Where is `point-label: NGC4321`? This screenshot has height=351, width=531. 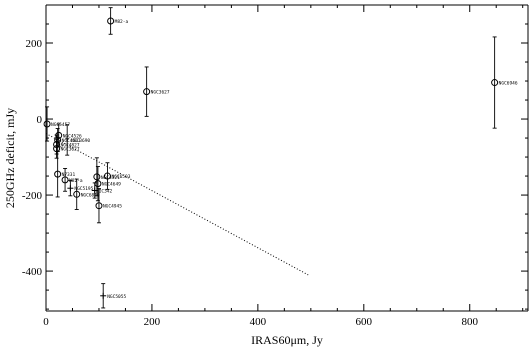
point-label: NGC4321 is located at coordinates (110, 178).